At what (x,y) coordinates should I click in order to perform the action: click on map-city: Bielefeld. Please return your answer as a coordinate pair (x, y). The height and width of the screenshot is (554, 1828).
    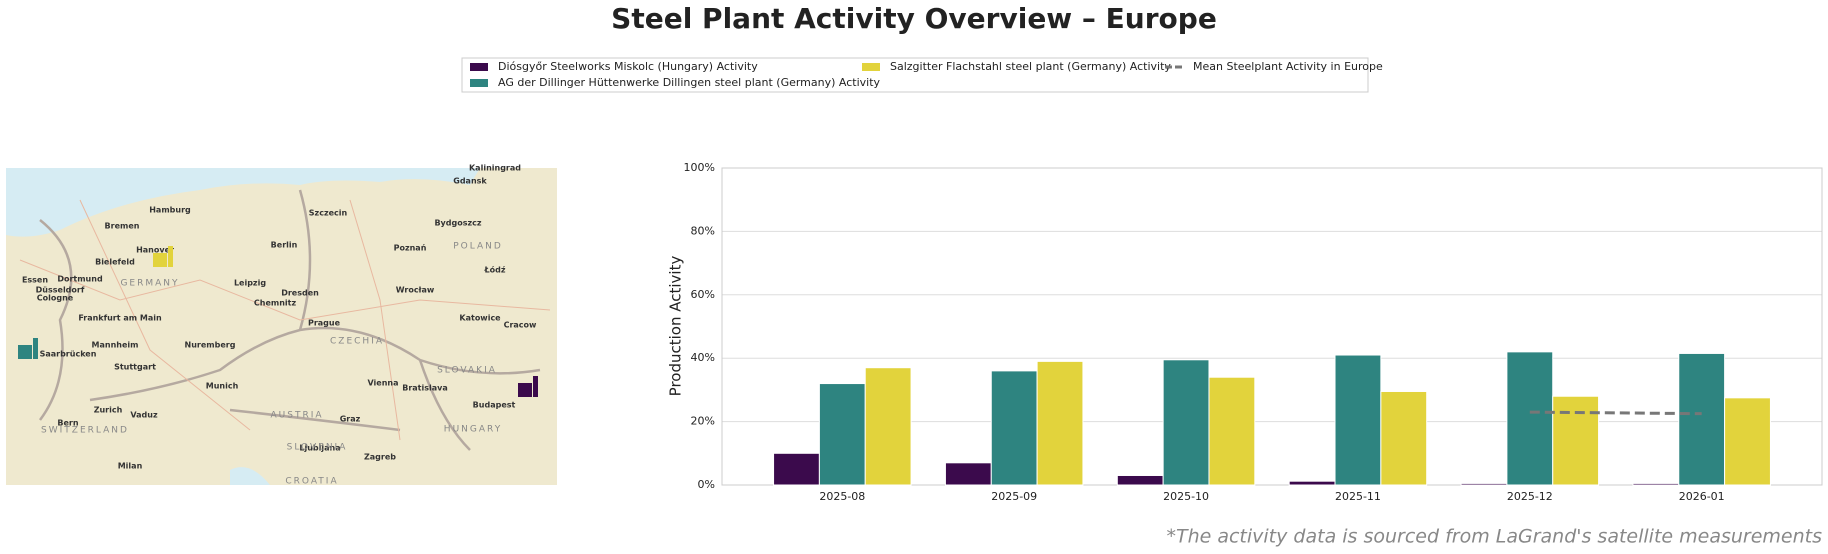
    Looking at the image, I should click on (115, 262).